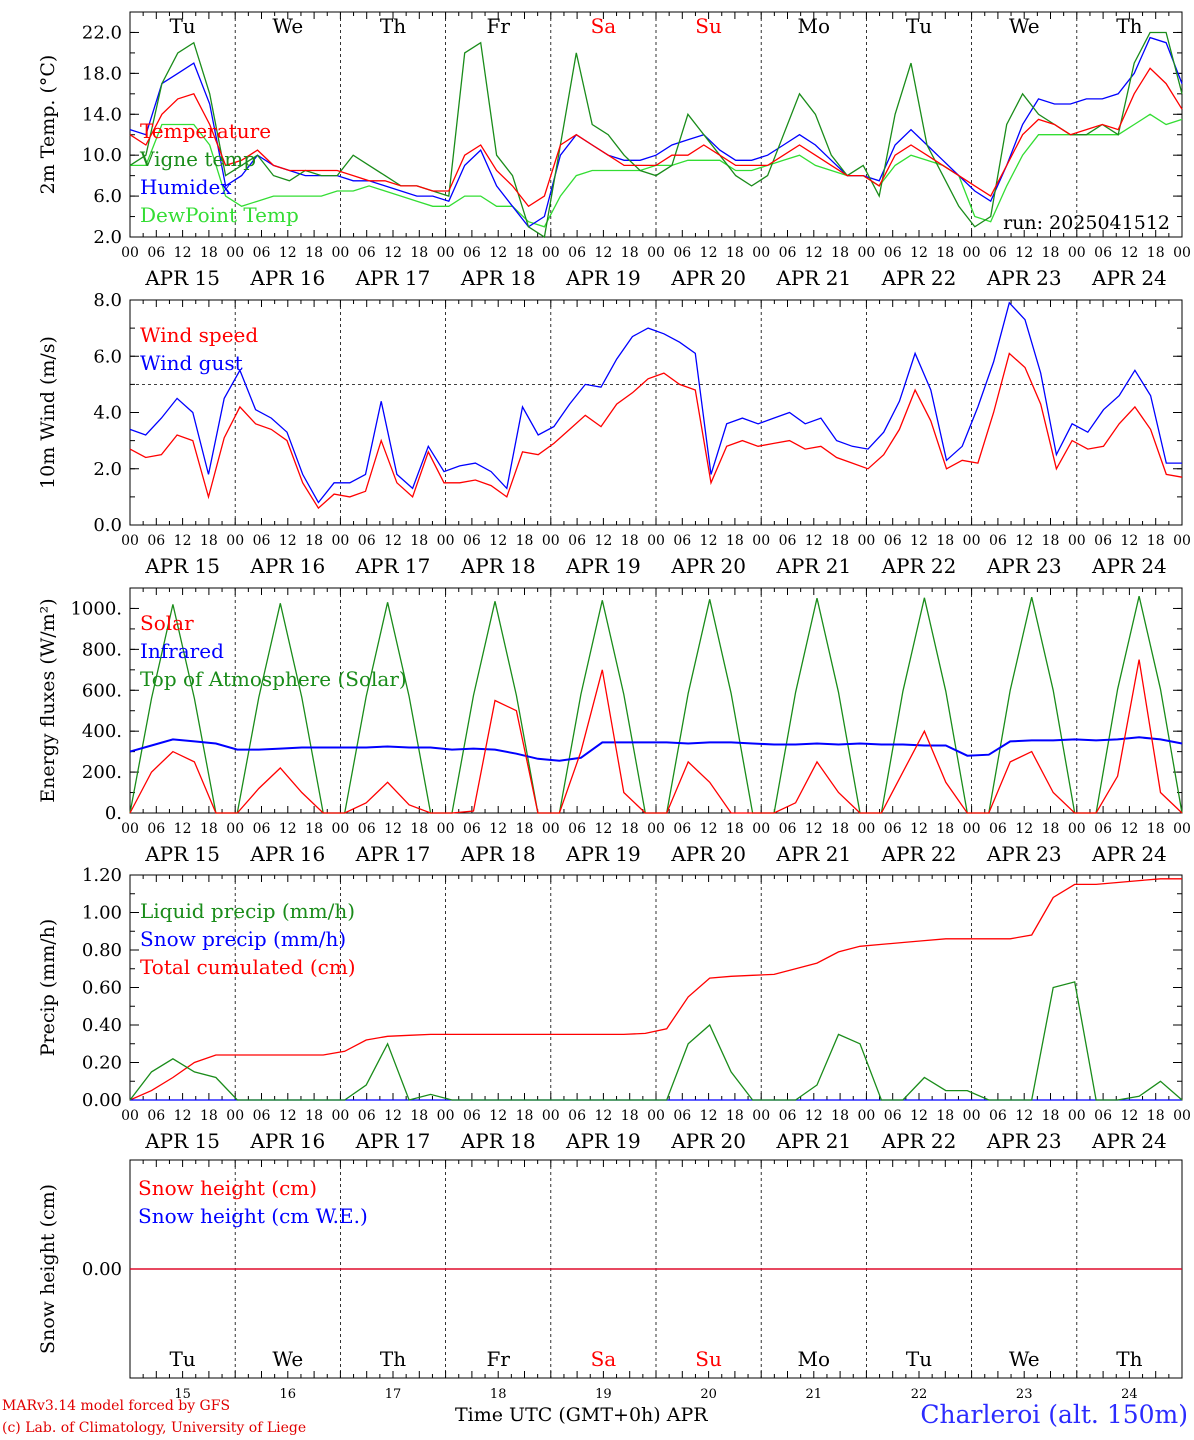  Describe the element at coordinates (919, 1394) in the screenshot. I see `day-number-label: 22` at that location.